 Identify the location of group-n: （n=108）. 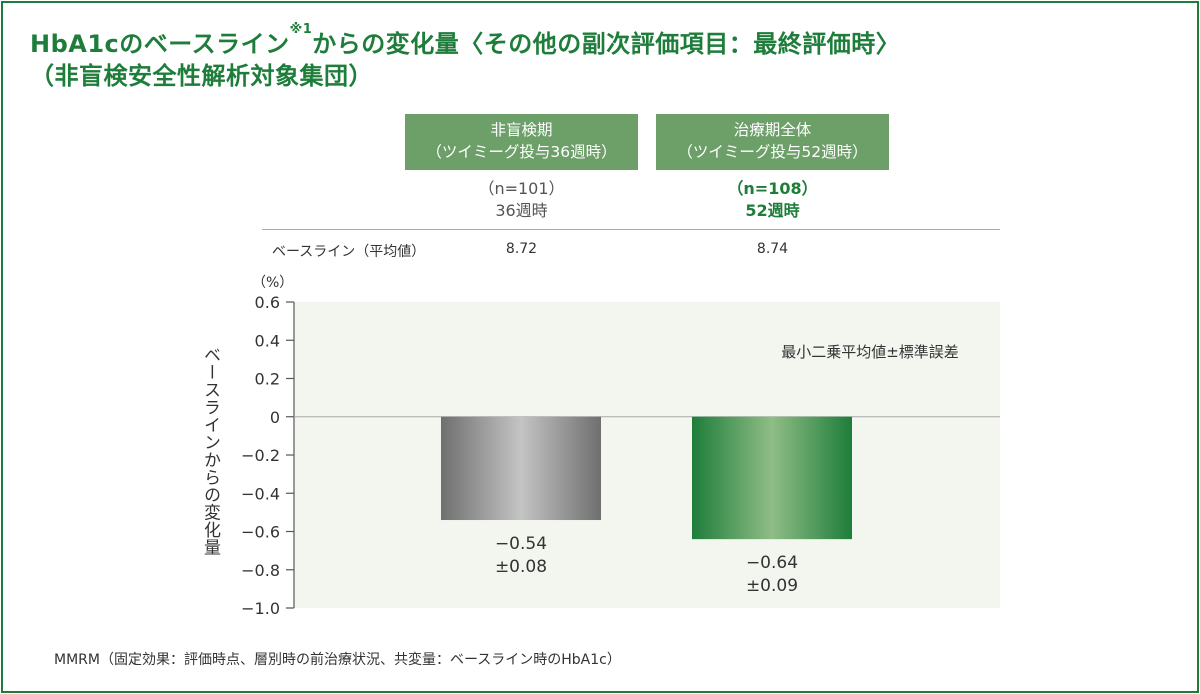
(772, 188).